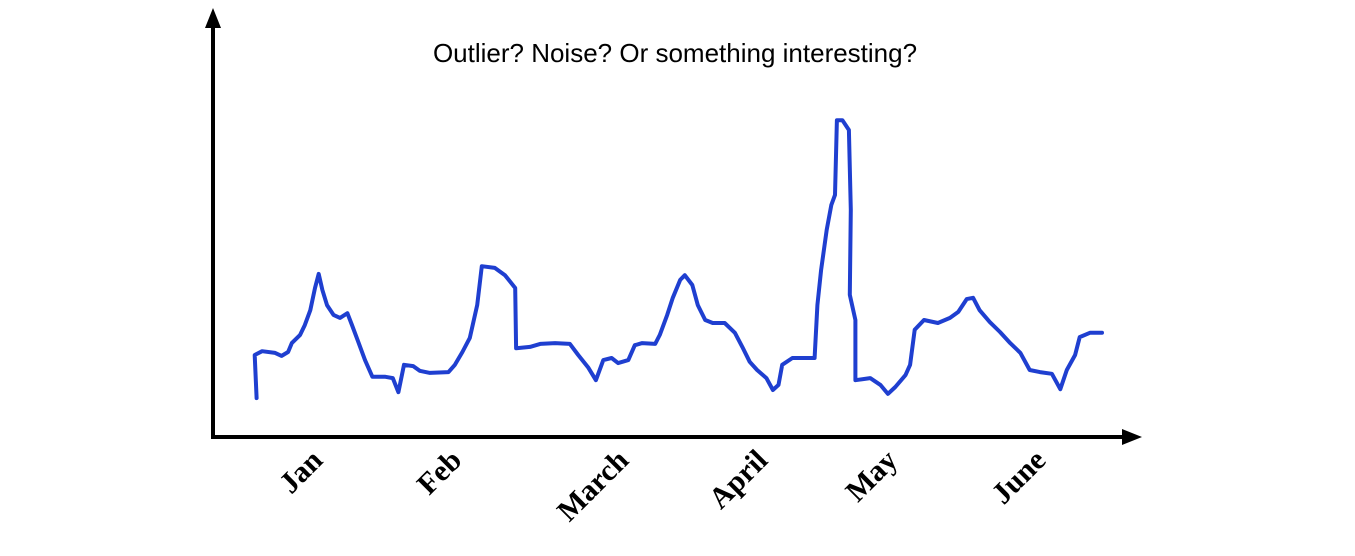  Describe the element at coordinates (871, 476) in the screenshot. I see `x-tick-label: May` at that location.